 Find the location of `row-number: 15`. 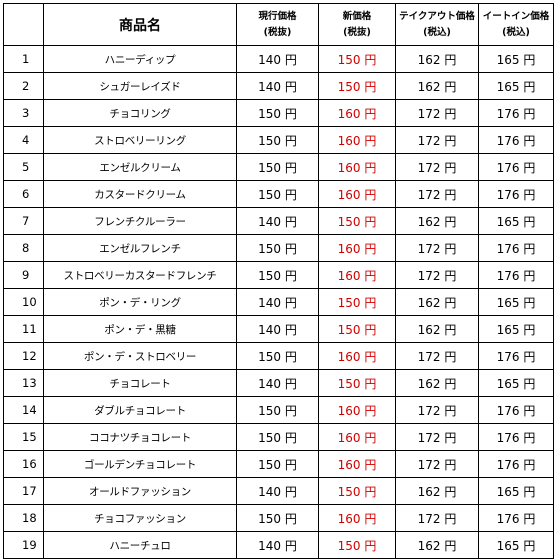

row-number: 15 is located at coordinates (23, 437).